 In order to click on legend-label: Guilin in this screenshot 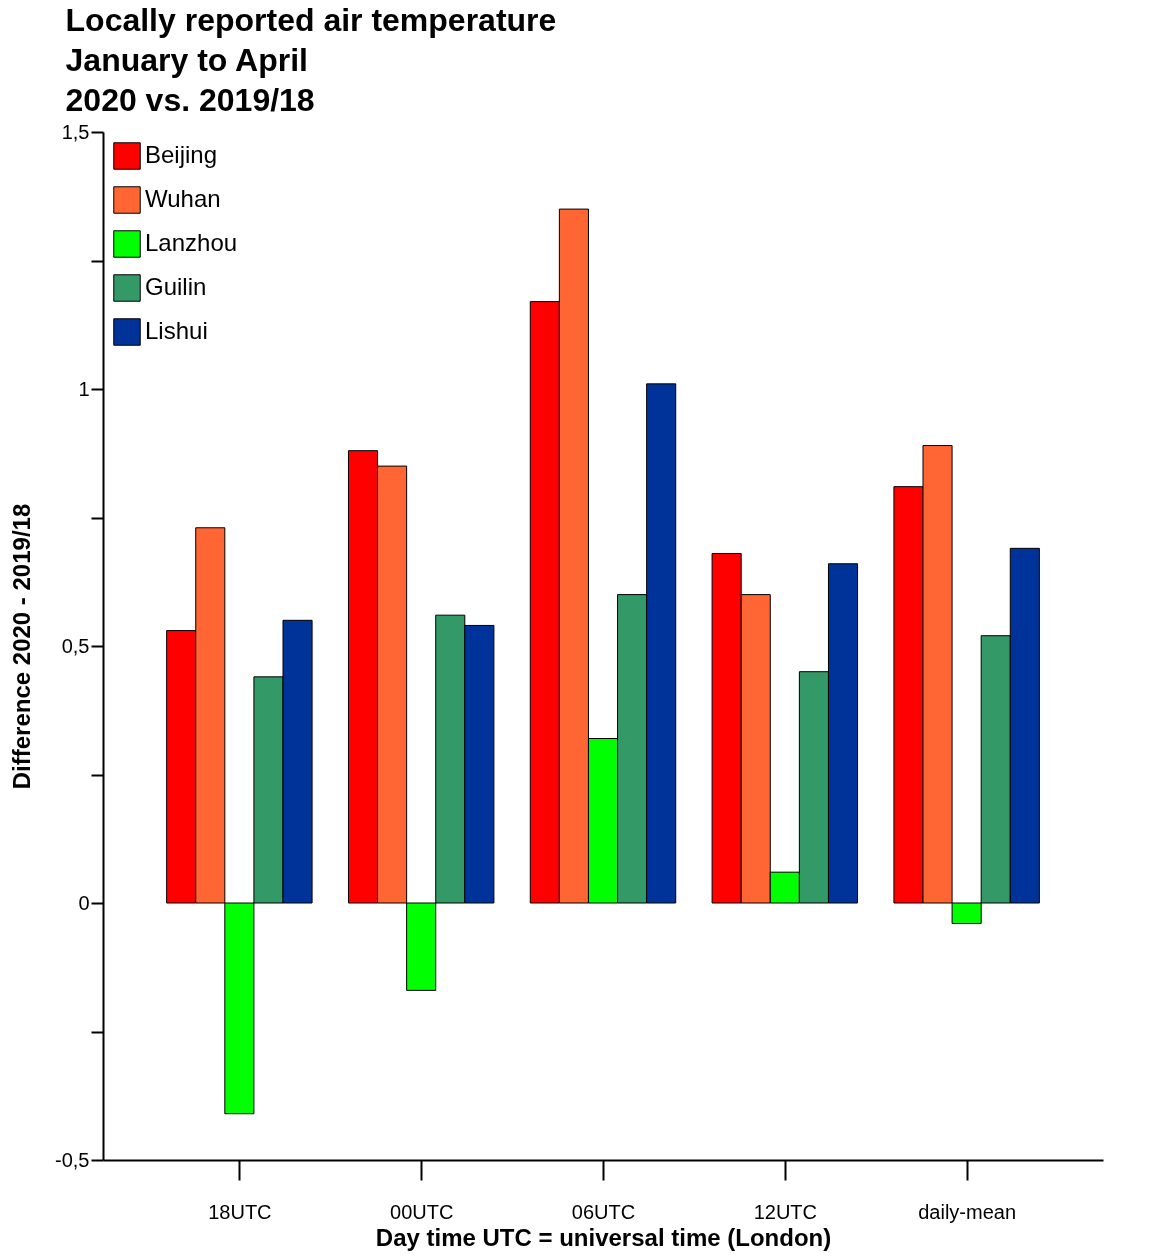, I will do `click(176, 286)`.